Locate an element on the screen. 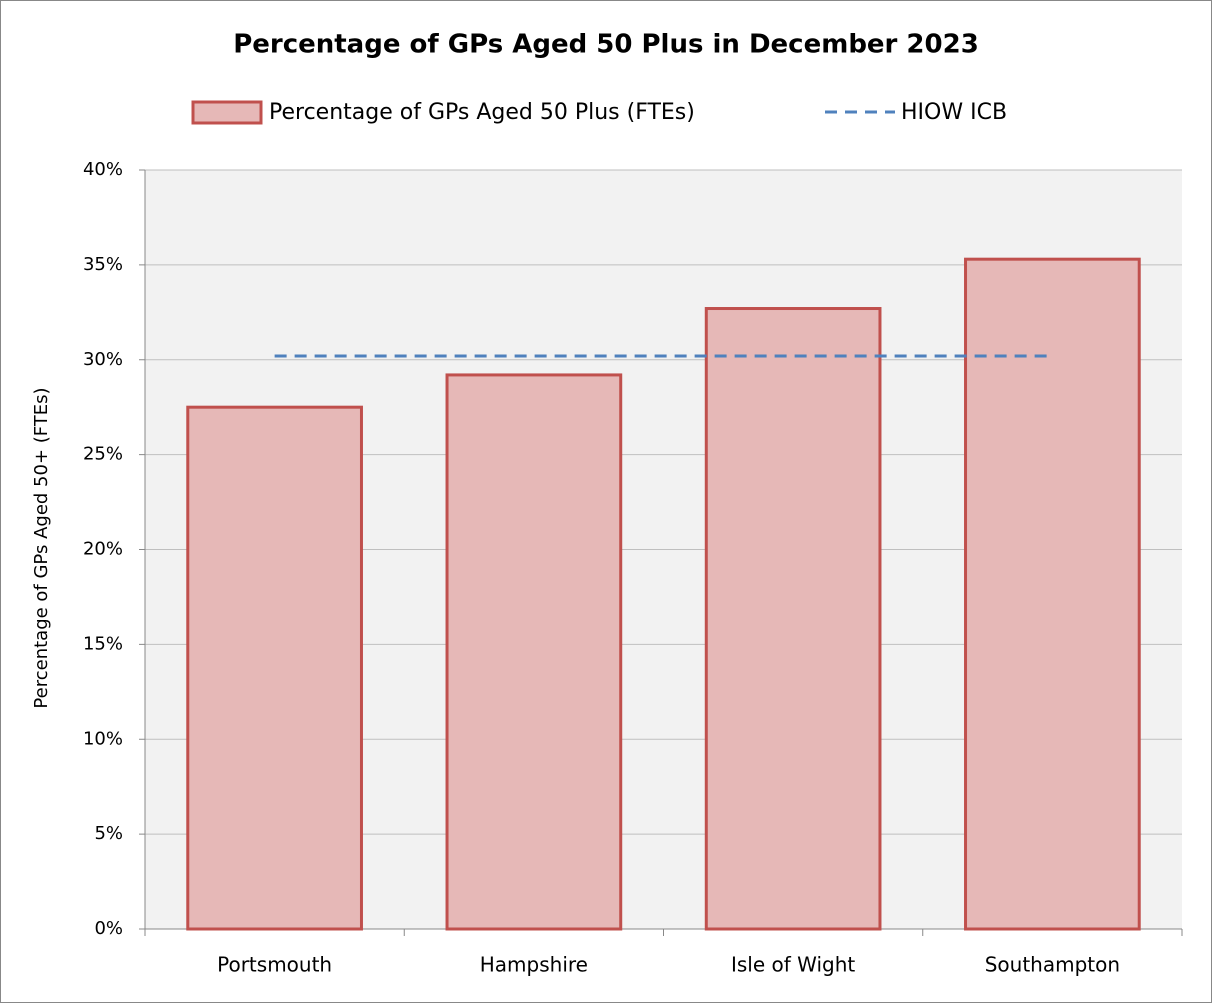  y-tick-label: 30% is located at coordinates (103, 359).